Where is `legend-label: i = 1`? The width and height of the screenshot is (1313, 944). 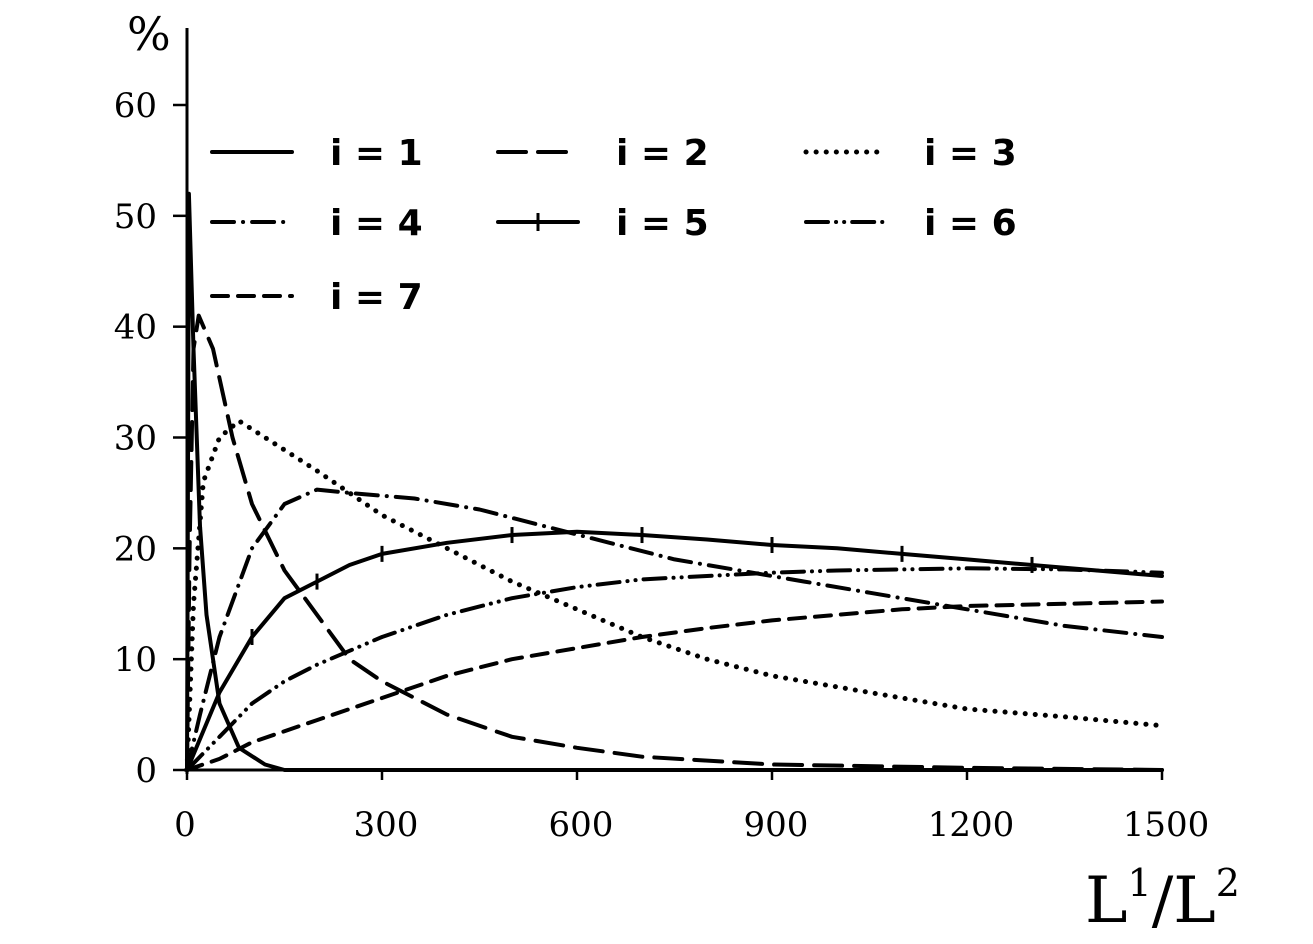
legend-label: i = 1 is located at coordinates (376, 153).